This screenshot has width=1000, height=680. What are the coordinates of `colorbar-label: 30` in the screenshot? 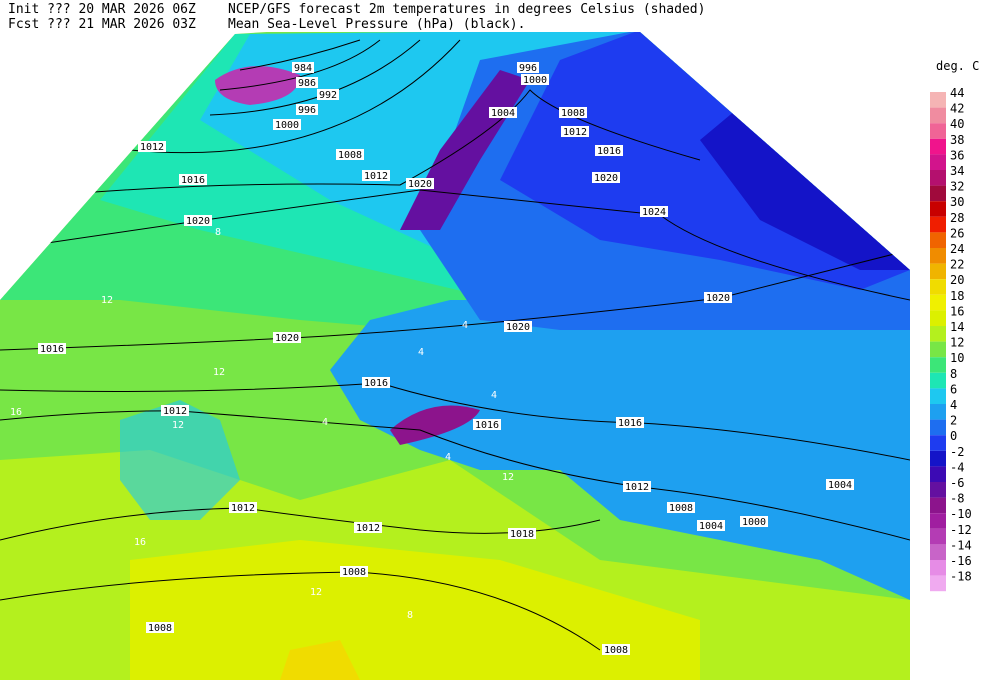 It's located at (957, 202).